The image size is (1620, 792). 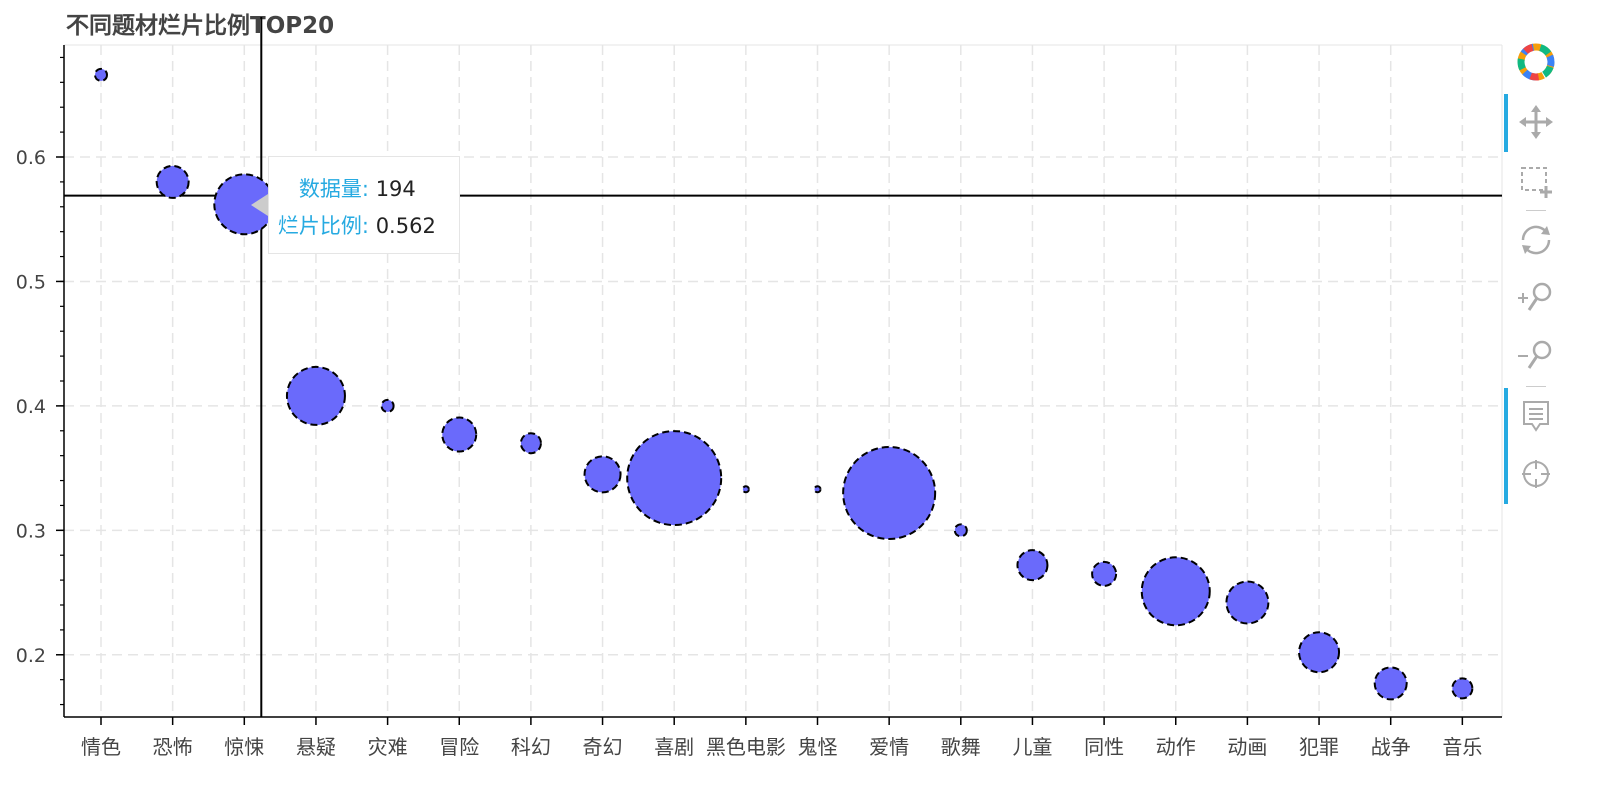 What do you see at coordinates (1176, 747) in the screenshot?
I see `x-tick-label: 动作` at bounding box center [1176, 747].